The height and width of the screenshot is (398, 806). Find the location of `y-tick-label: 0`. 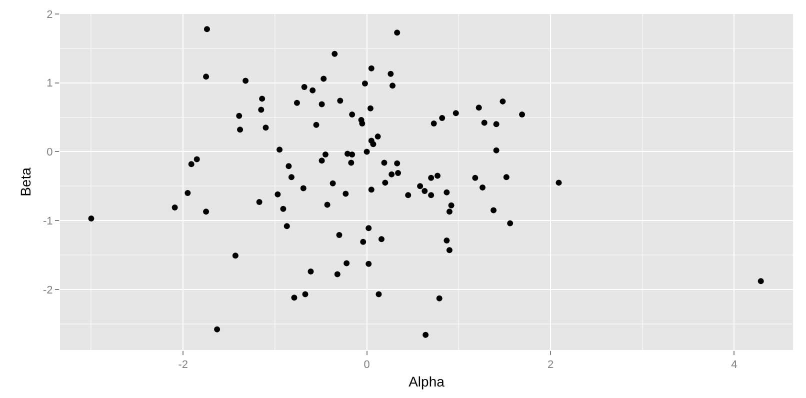

y-tick-label: 0 is located at coordinates (49, 152).